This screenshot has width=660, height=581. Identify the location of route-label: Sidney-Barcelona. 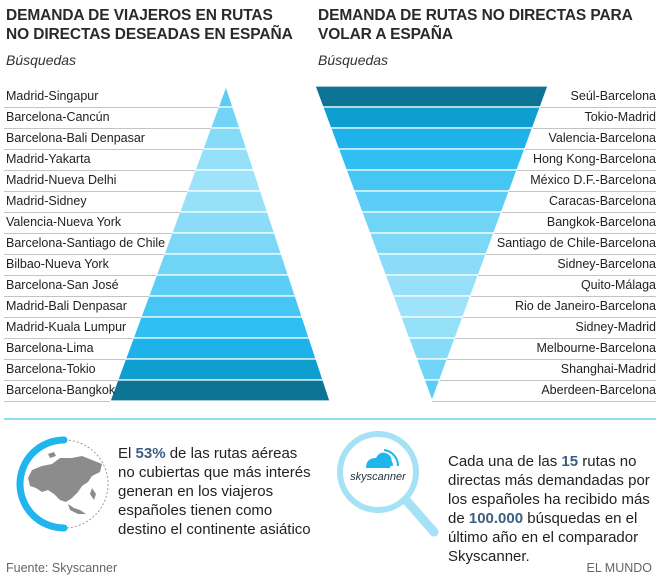
(606, 264).